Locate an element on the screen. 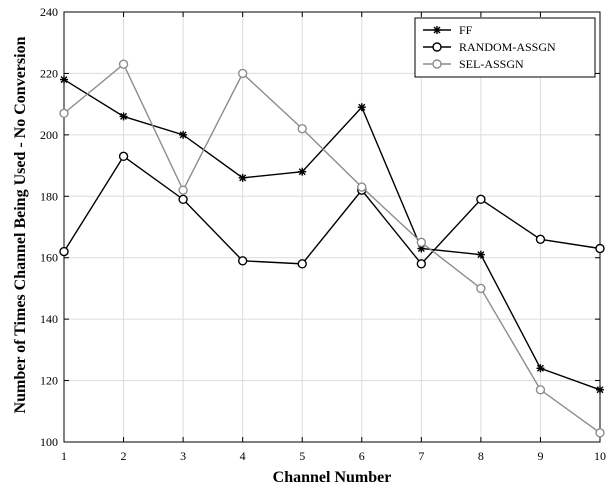 The image size is (616, 489). legend-item-sel-assgn: SEL-ASSGN is located at coordinates (473, 64).